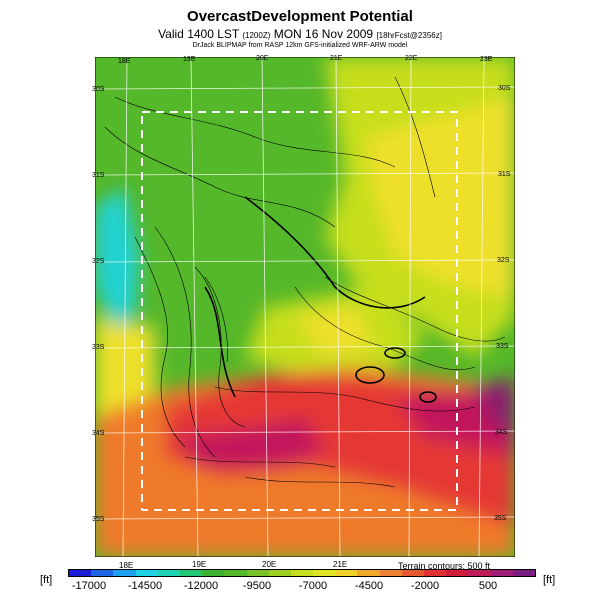 This screenshot has width=600, height=600. I want to click on lon-label-top: 18E, so click(124, 61).